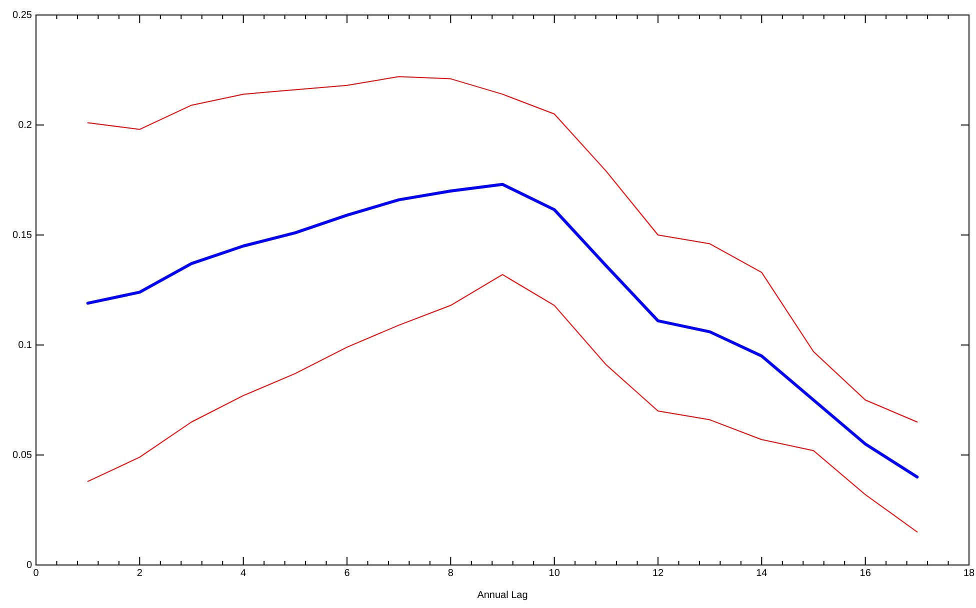 The image size is (976, 608). What do you see at coordinates (139, 574) in the screenshot?
I see `x-tick-label: 2` at bounding box center [139, 574].